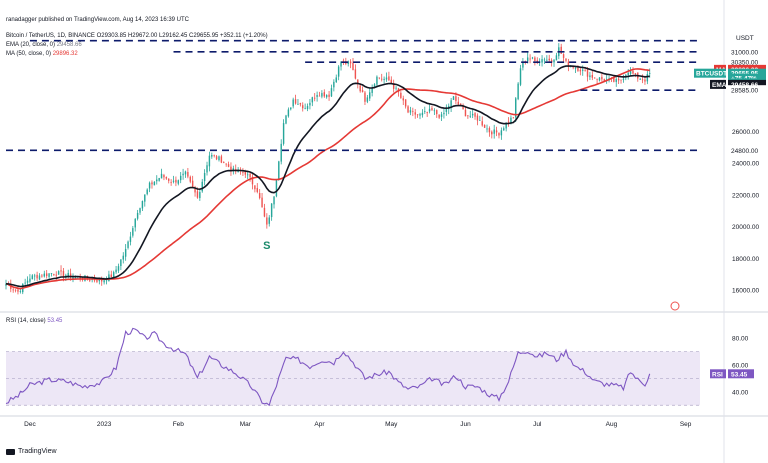 Image resolution: width=768 pixels, height=463 pixels. What do you see at coordinates (710, 73) in the screenshot?
I see `btcusdt-side-tag-bg` at bounding box center [710, 73].